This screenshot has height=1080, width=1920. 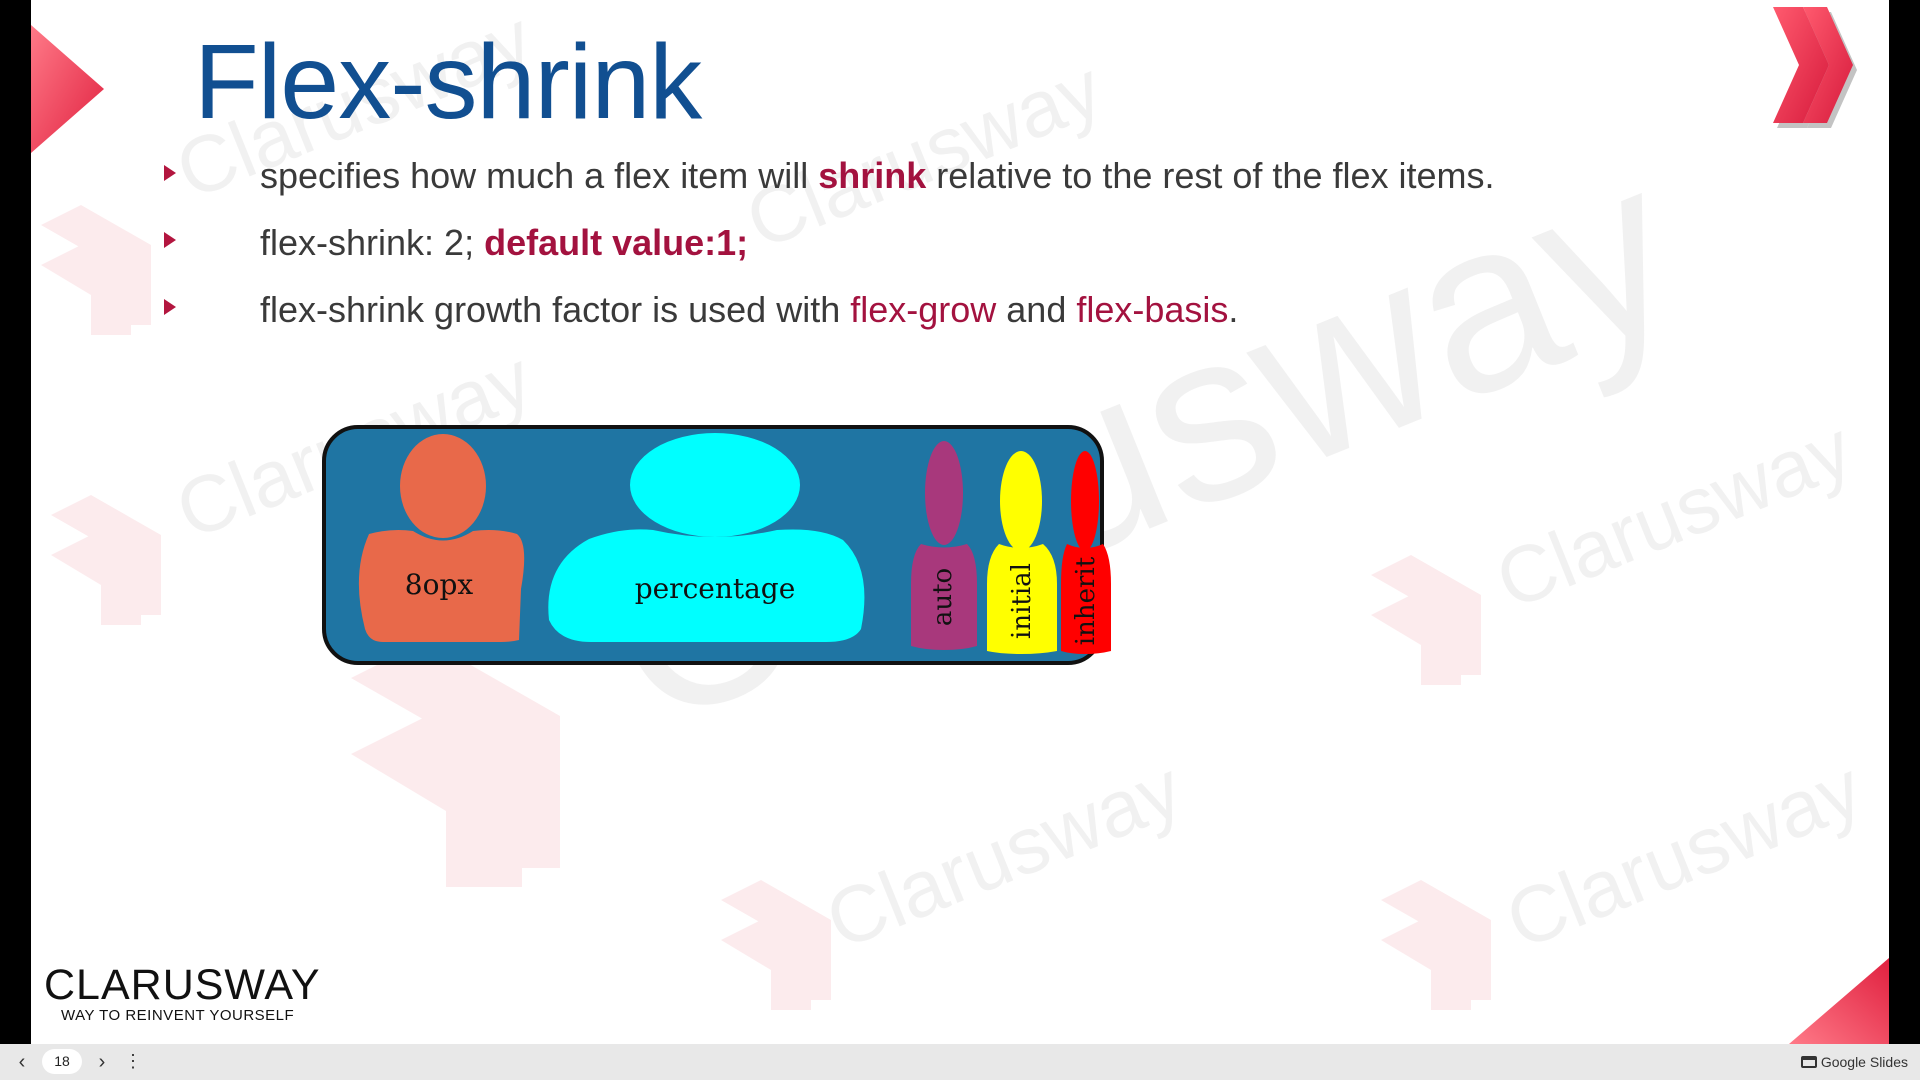 What do you see at coordinates (1022, 552) in the screenshot?
I see `flex-item-initial: initial` at bounding box center [1022, 552].